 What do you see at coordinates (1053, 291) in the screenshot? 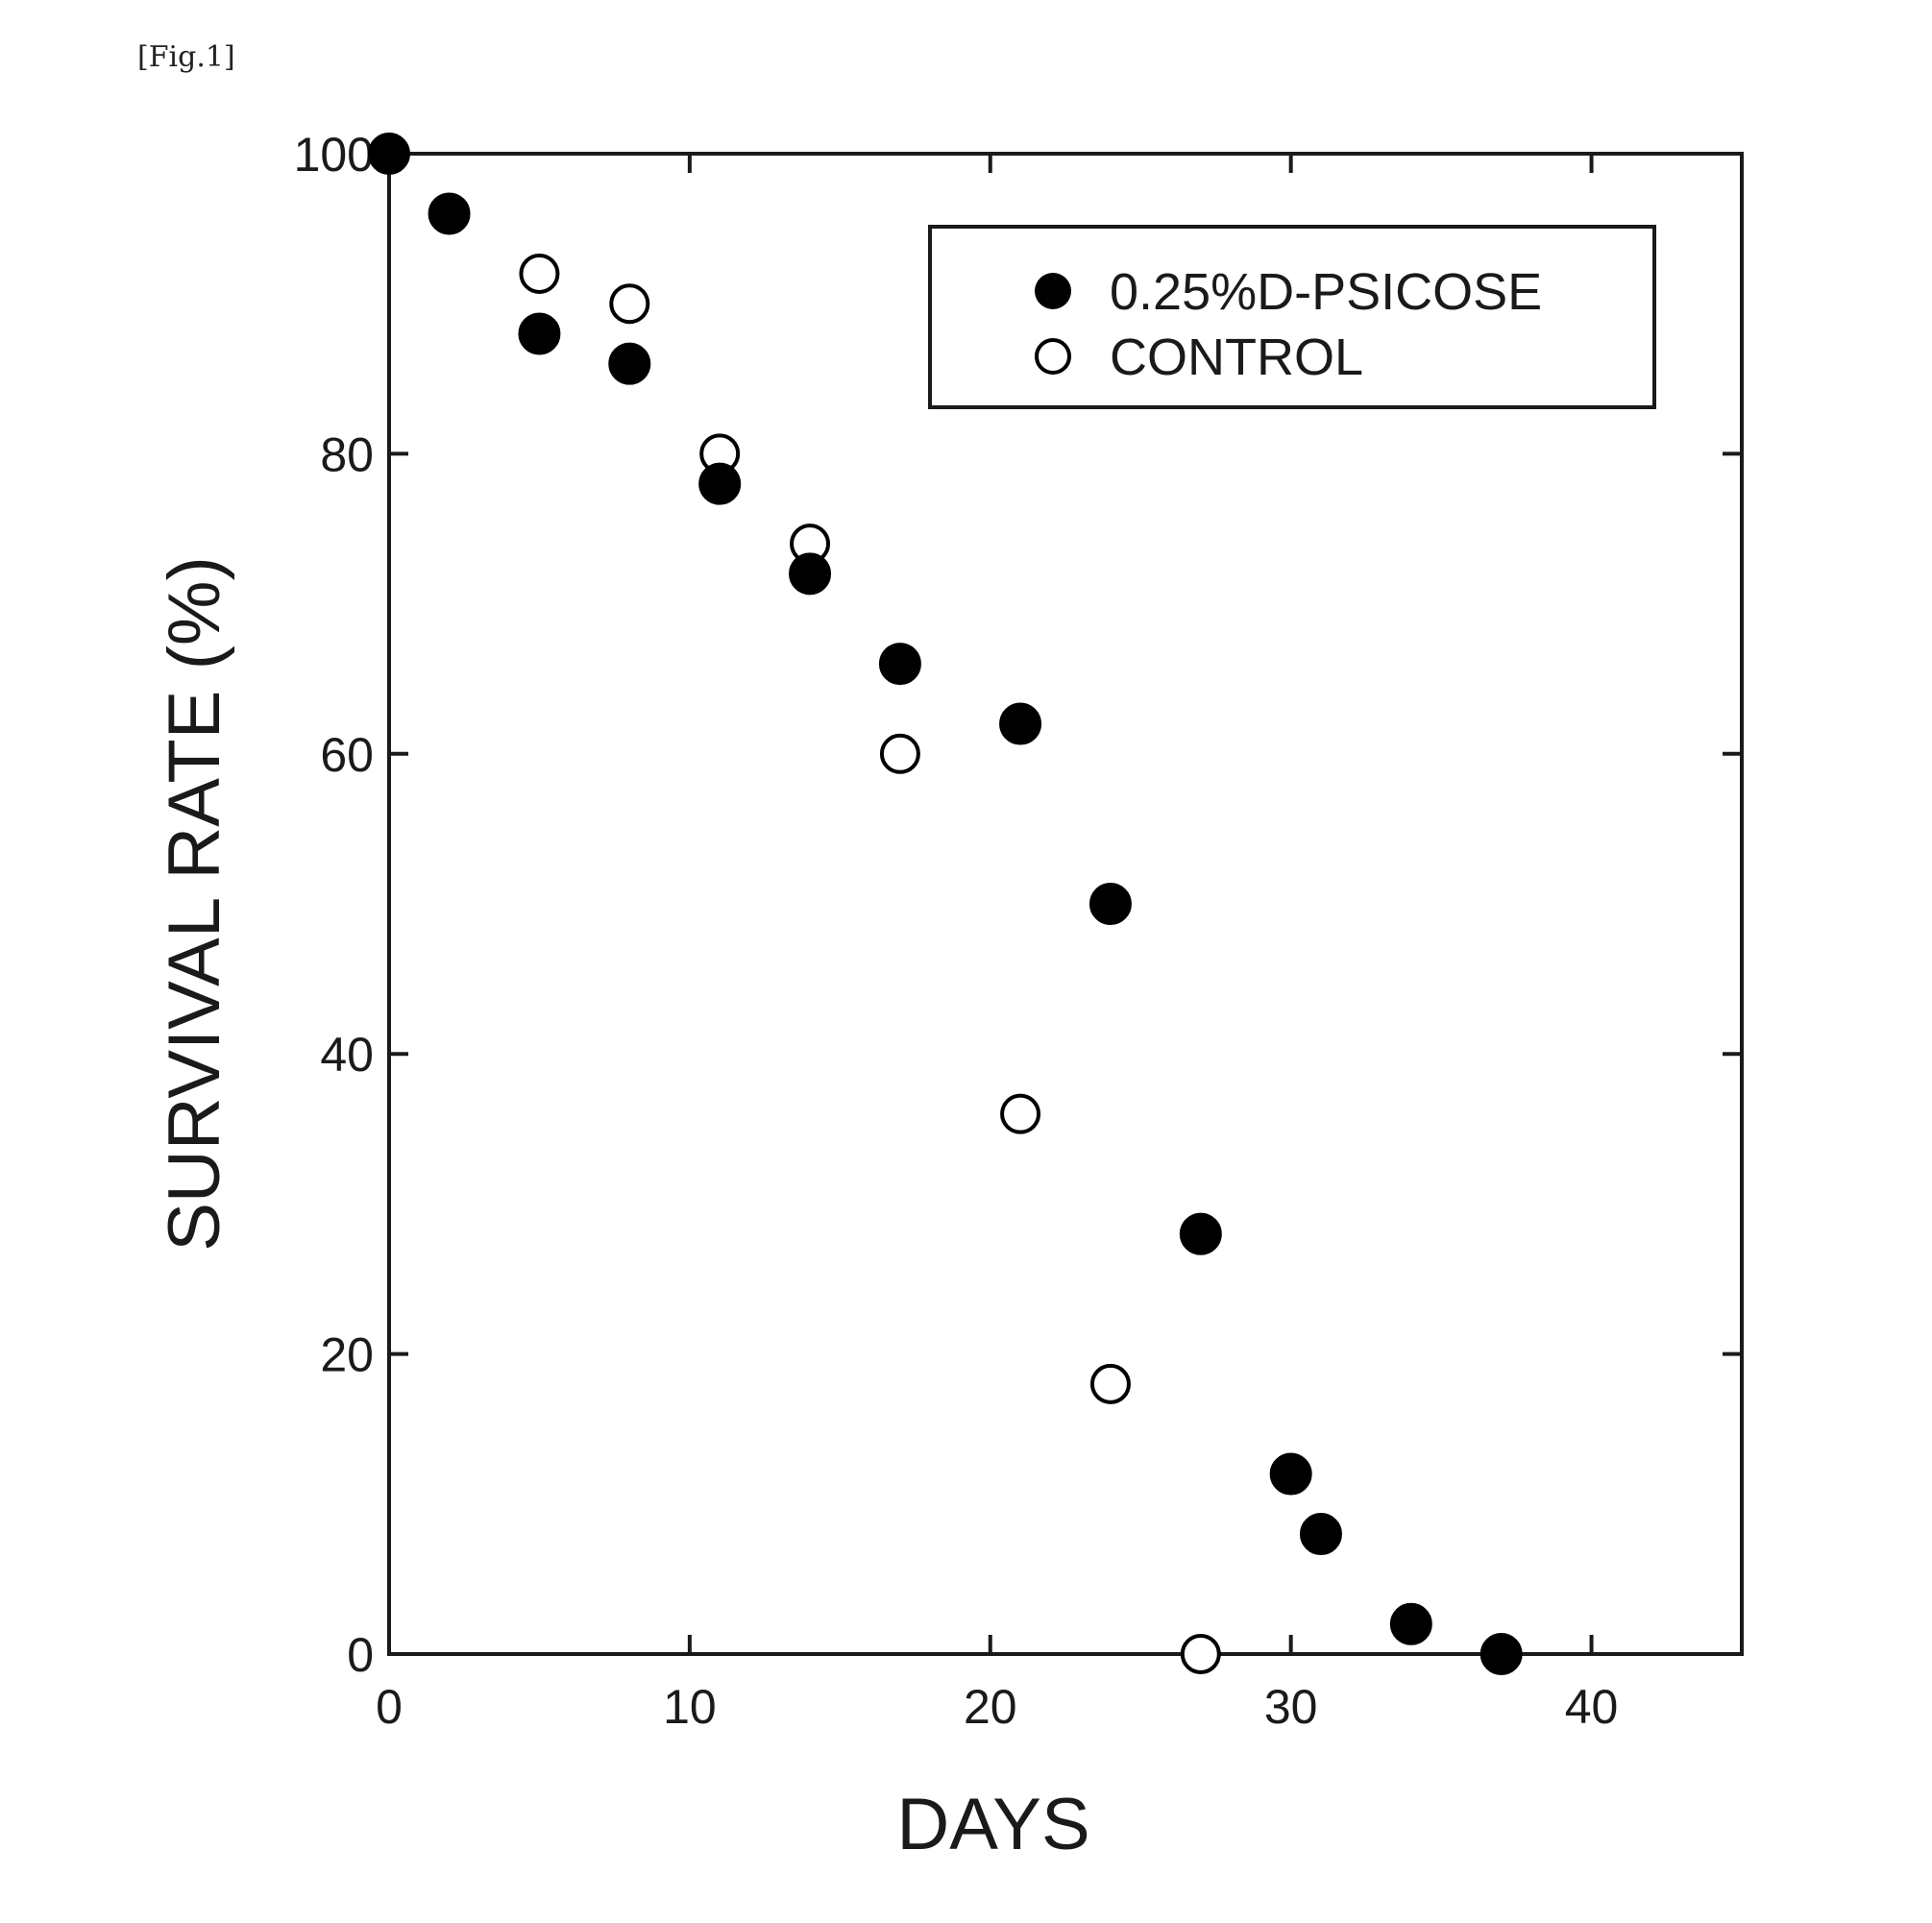
I see `legend-marker-psicose` at bounding box center [1053, 291].